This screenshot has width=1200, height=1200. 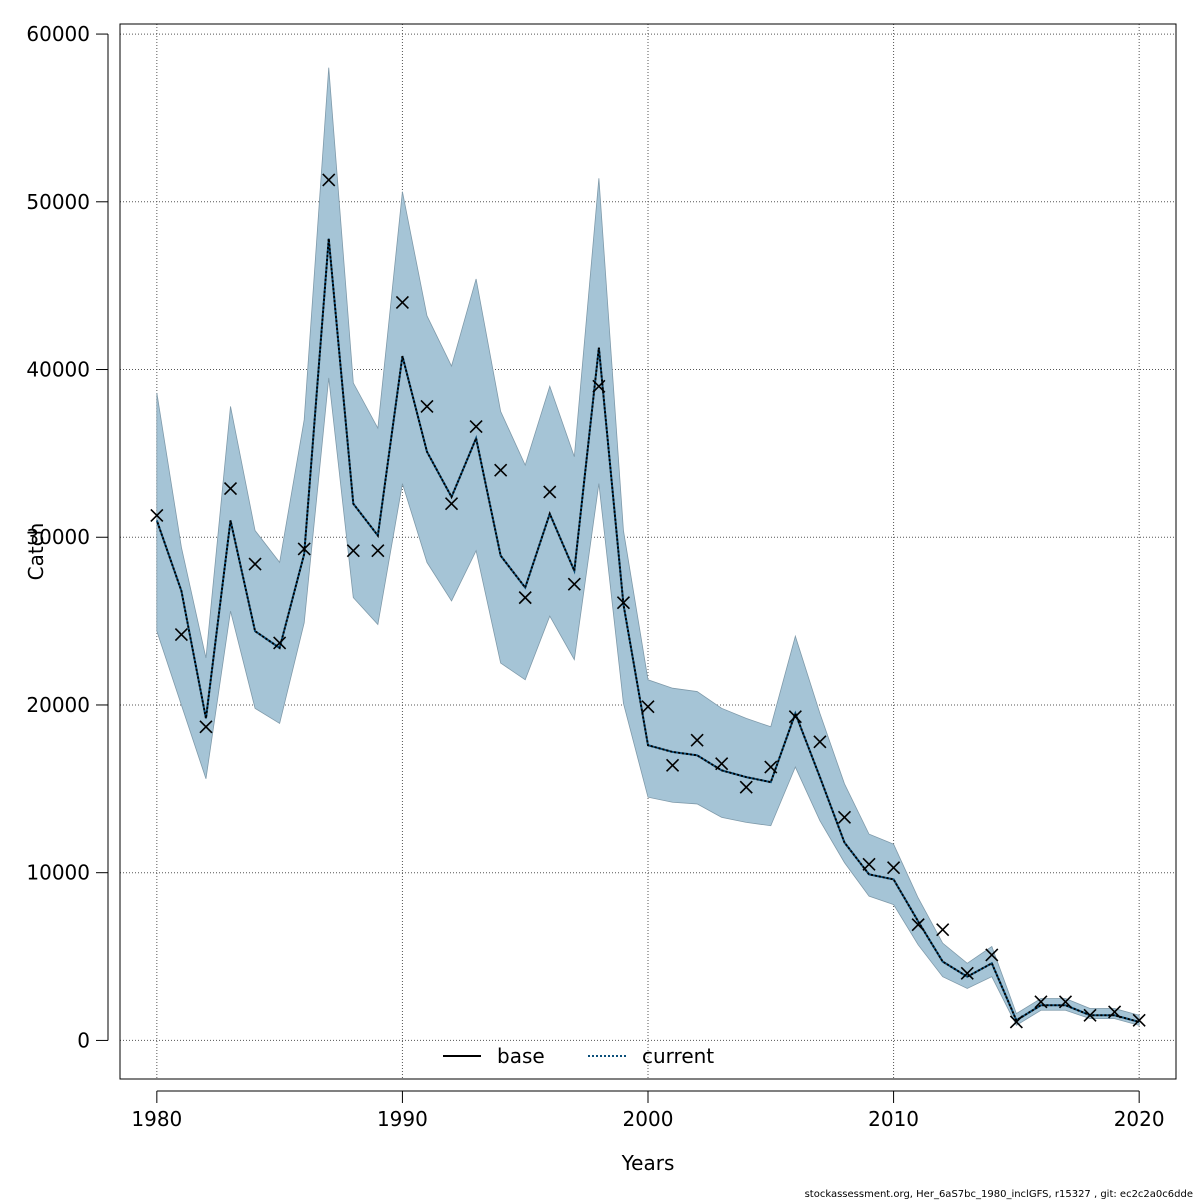 What do you see at coordinates (1115, 1012) in the screenshot?
I see `observed-point-2019` at bounding box center [1115, 1012].